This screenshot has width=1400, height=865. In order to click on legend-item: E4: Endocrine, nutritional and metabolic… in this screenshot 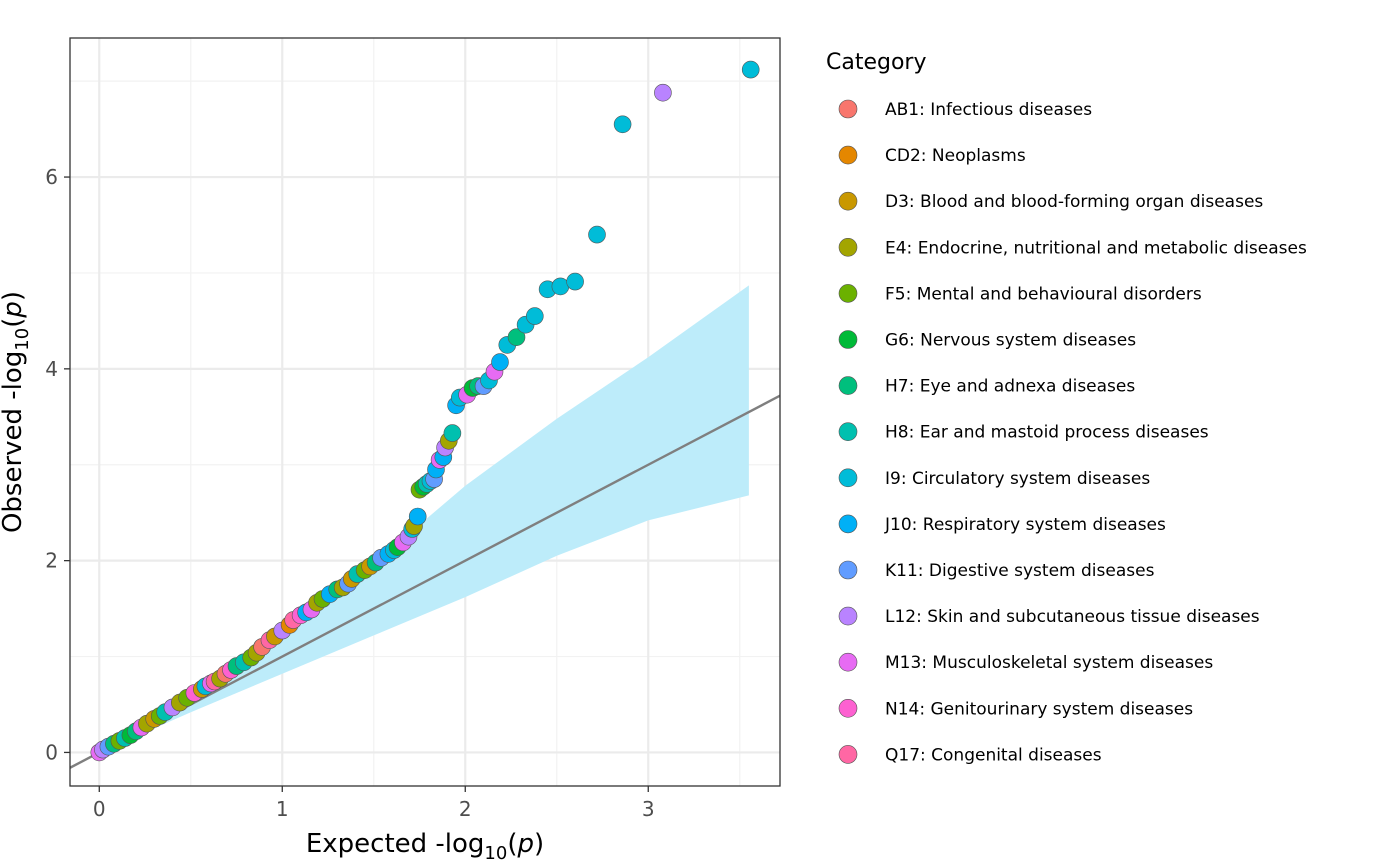, I will do `click(1072, 248)`.